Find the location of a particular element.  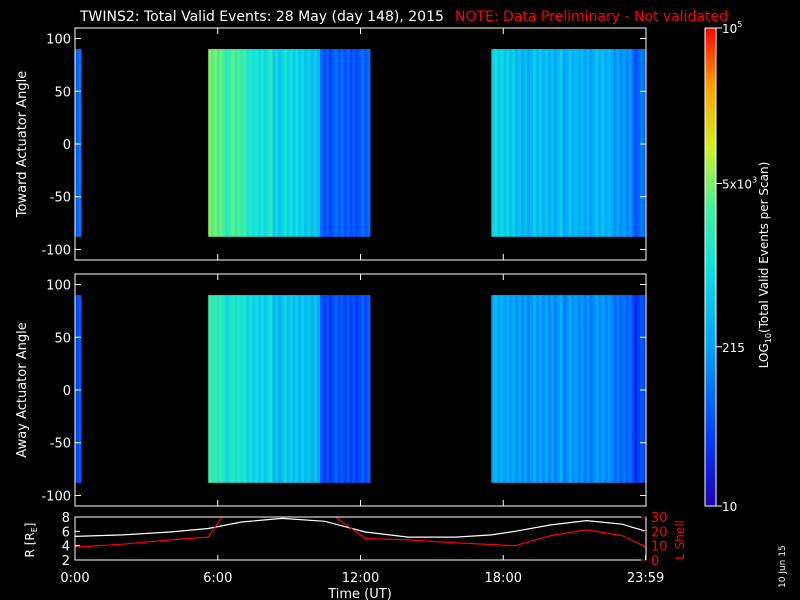

orbit-ylabel-main: R [R is located at coordinates (30, 544).